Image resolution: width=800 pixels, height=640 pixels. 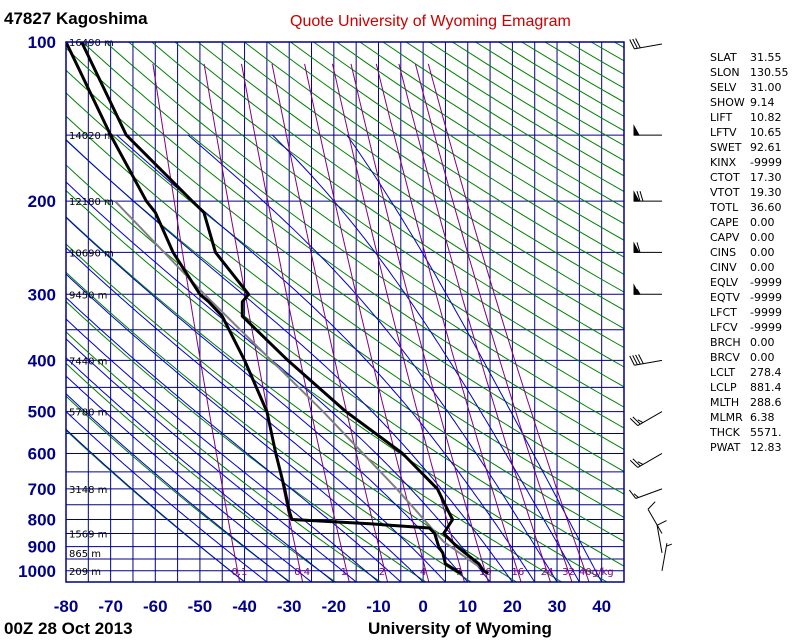 I want to click on index-name: MLTH, so click(x=724, y=402).